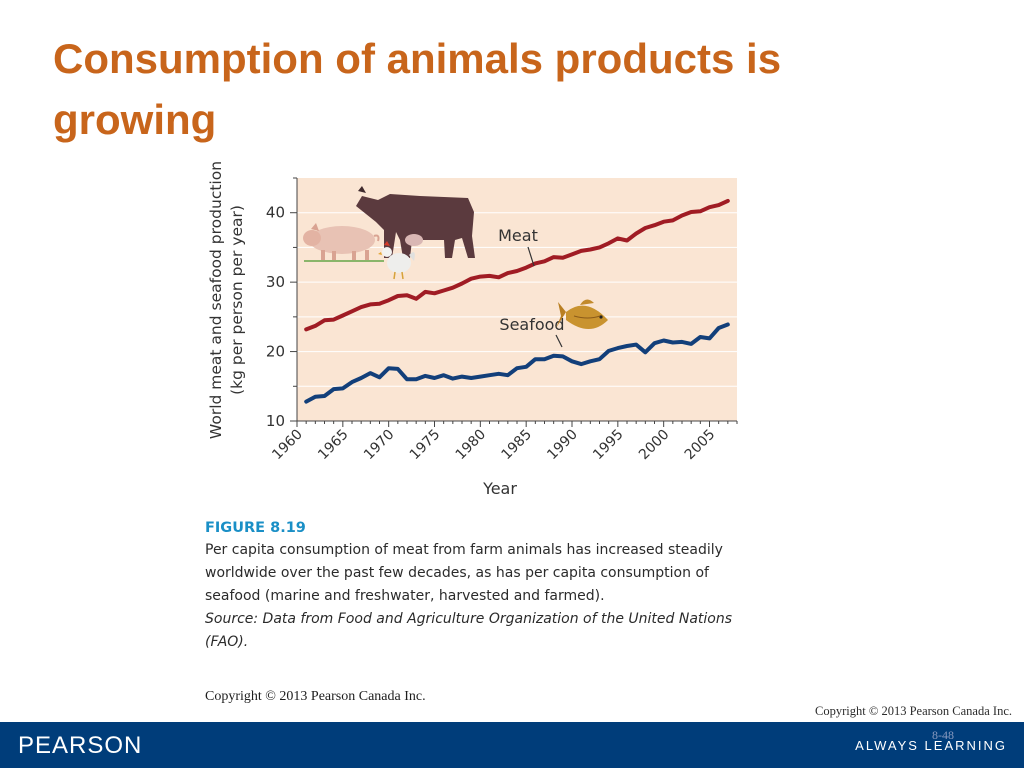  What do you see at coordinates (516, 445) in the screenshot?
I see `x-tick-label: 1985` at bounding box center [516, 445].